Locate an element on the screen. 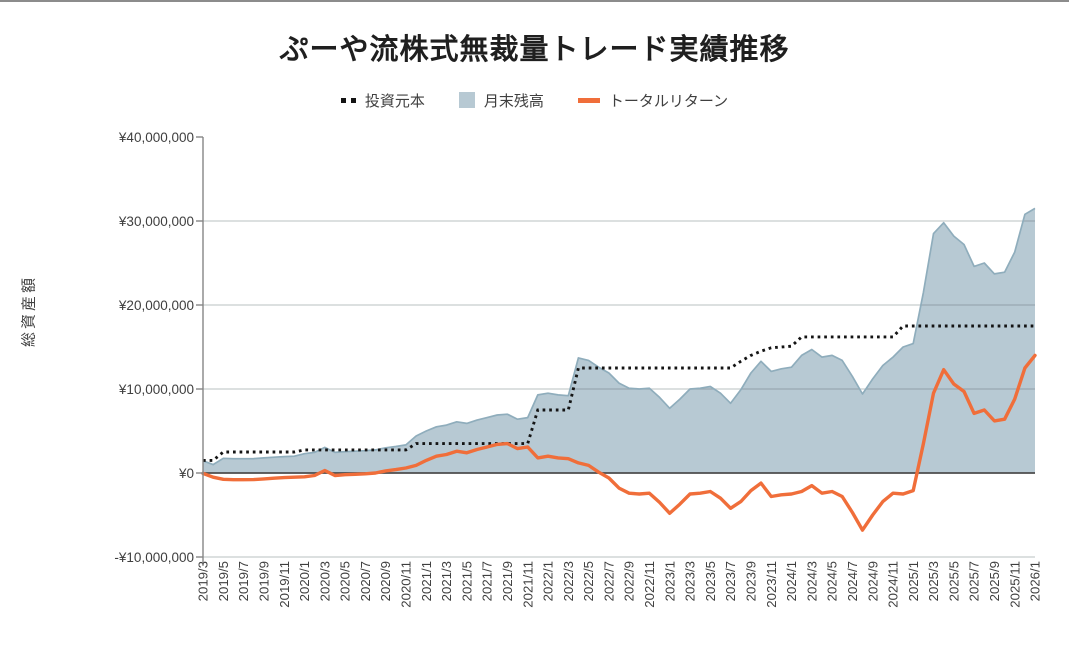 The image size is (1069, 661). x-tick-label: 2021/7 is located at coordinates (487, 581).